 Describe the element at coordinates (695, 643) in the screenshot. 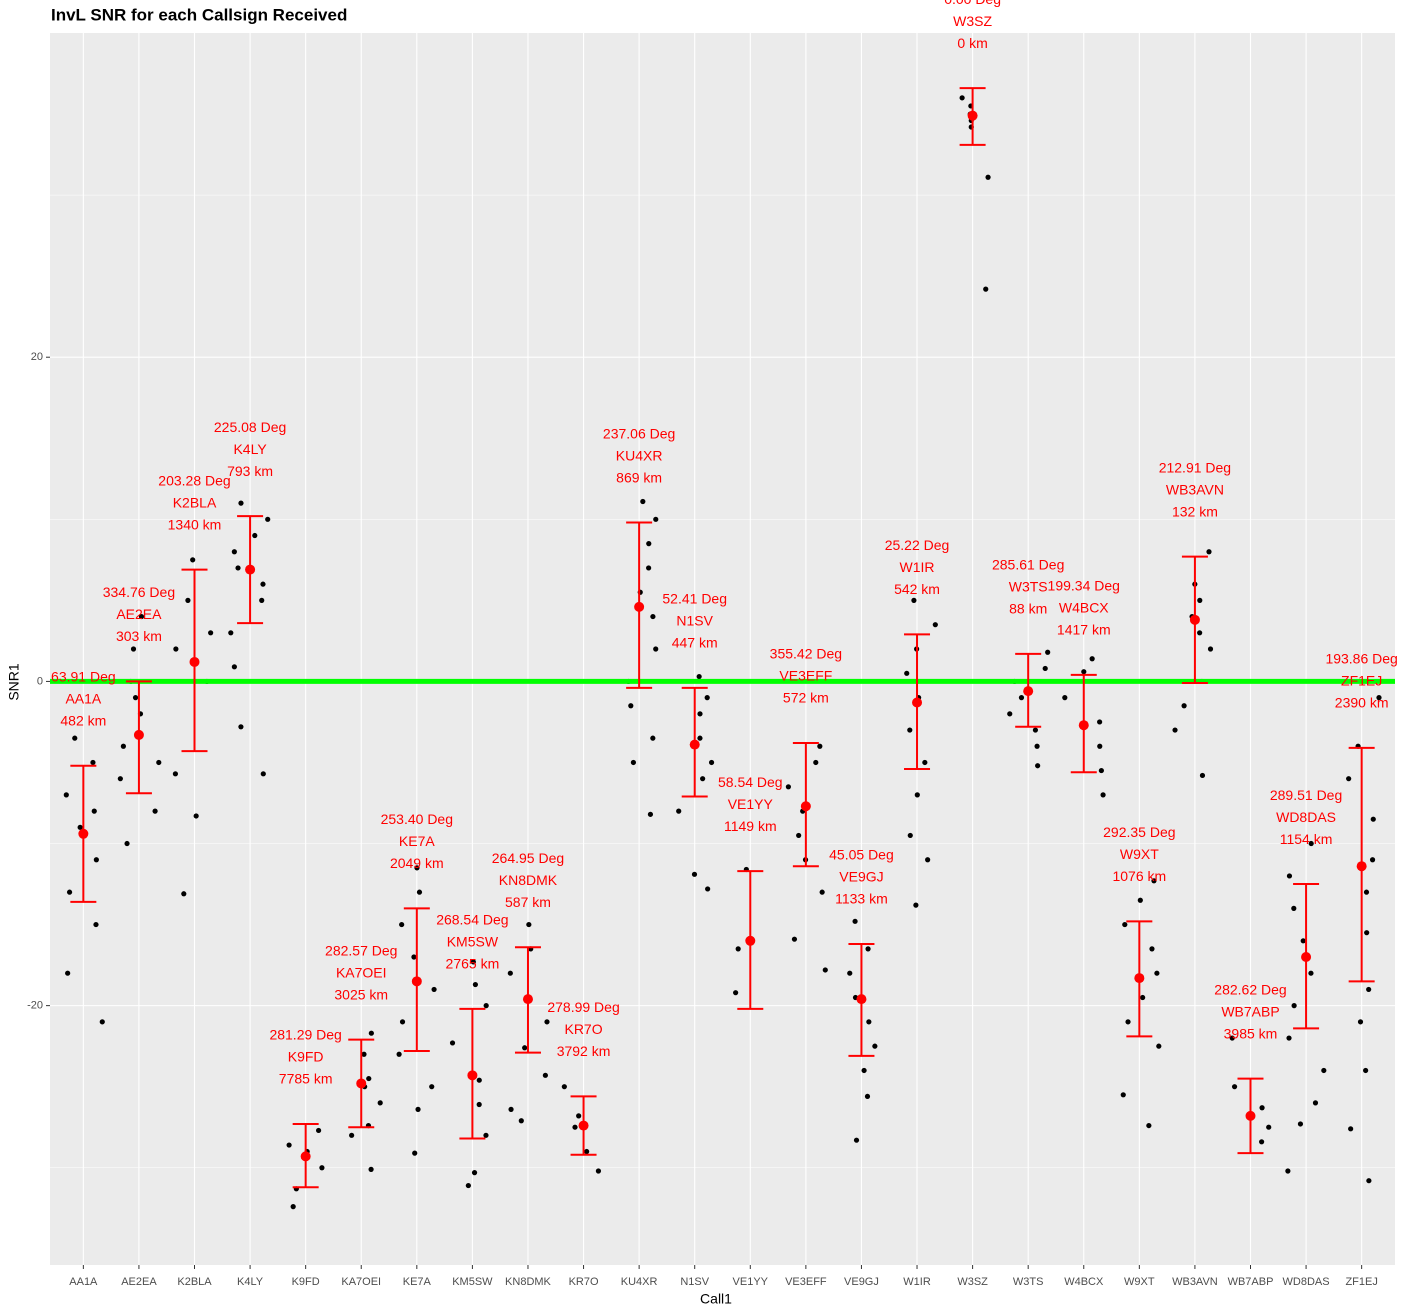

I see `annotation: 447 km` at that location.